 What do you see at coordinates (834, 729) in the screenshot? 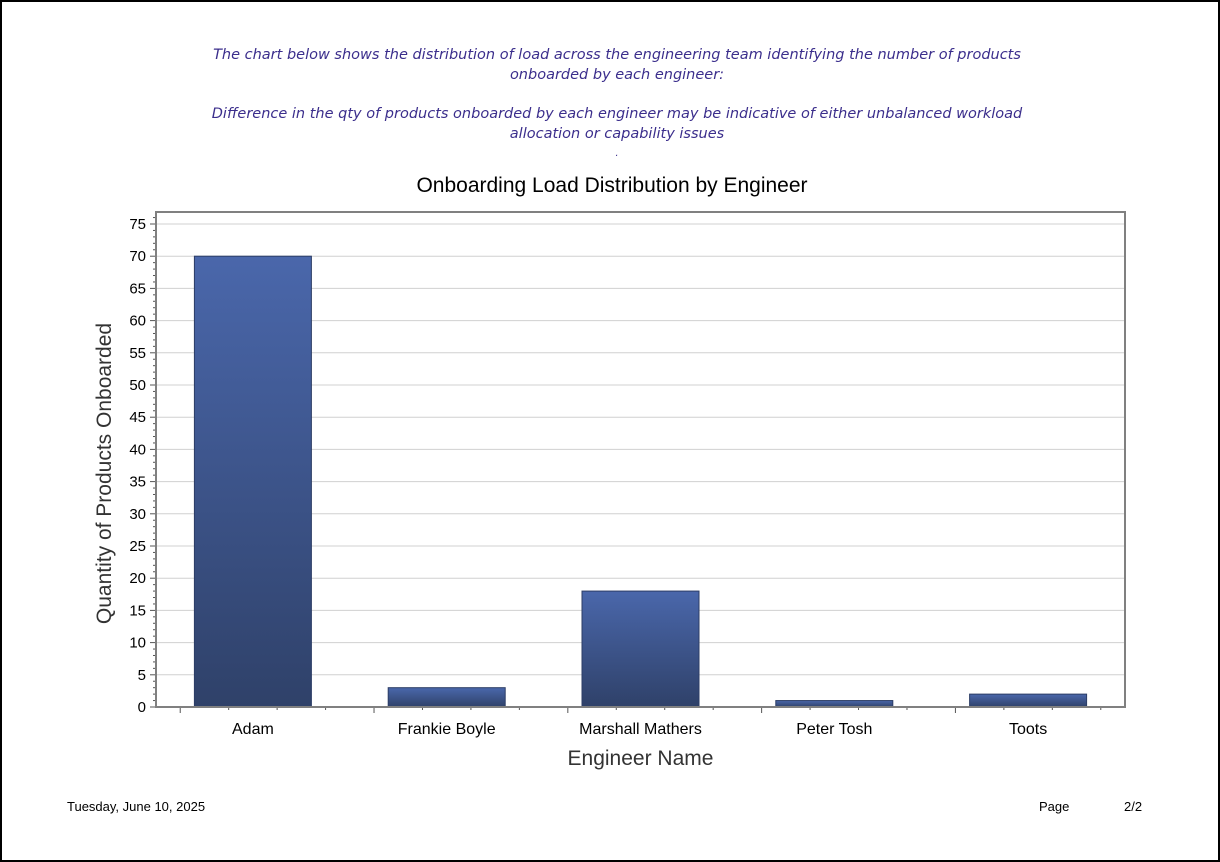
I see `x-tick-label: Peter Tosh` at bounding box center [834, 729].